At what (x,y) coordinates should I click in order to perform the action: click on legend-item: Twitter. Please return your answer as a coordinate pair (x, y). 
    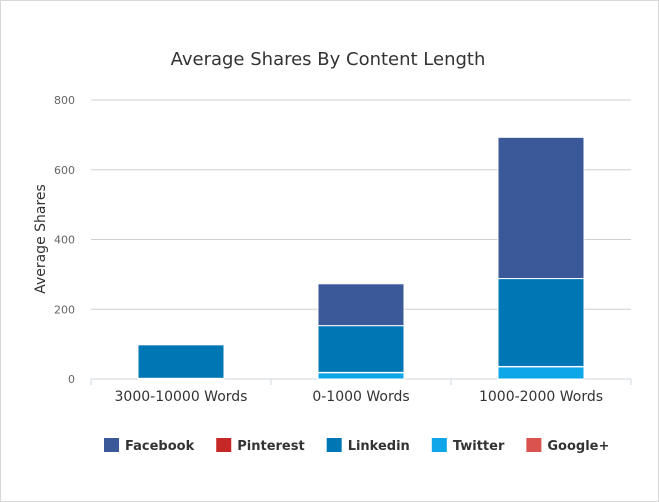
    Looking at the image, I should click on (468, 446).